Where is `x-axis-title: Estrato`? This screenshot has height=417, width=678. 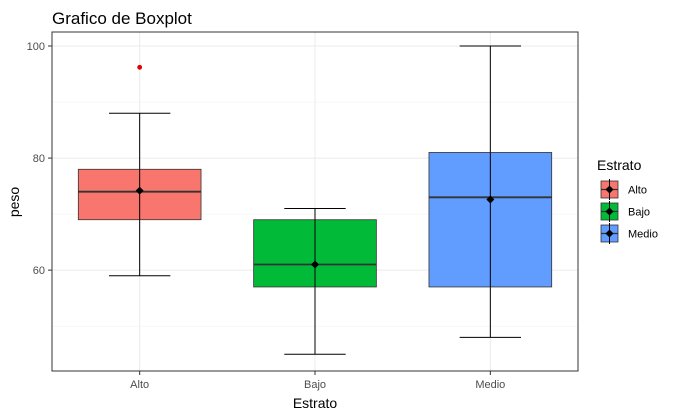
x-axis-title: Estrato is located at coordinates (315, 403).